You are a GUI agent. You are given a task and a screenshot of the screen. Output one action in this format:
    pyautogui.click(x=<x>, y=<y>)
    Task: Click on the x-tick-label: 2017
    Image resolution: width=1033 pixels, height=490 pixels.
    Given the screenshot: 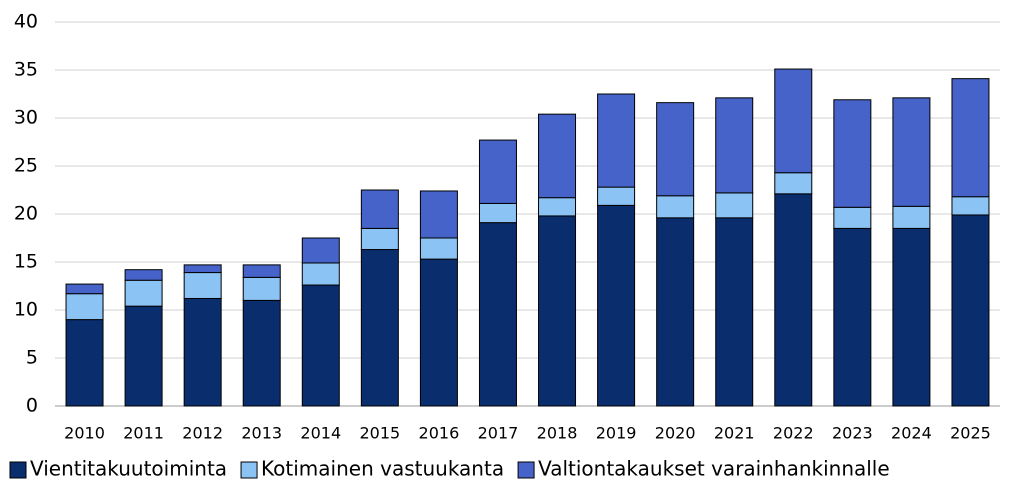 What is the action you would take?
    pyautogui.click(x=498, y=433)
    